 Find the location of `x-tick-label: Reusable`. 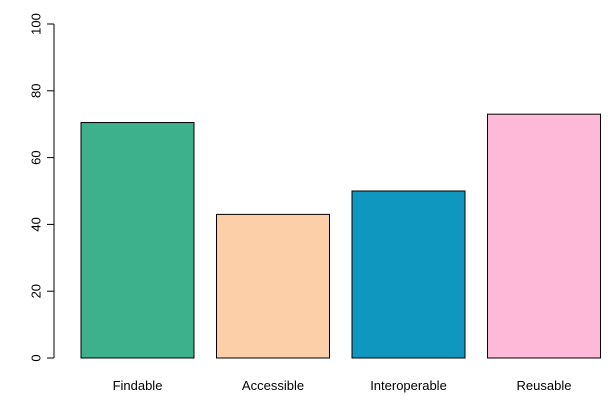

x-tick-label: Reusable is located at coordinates (544, 385).